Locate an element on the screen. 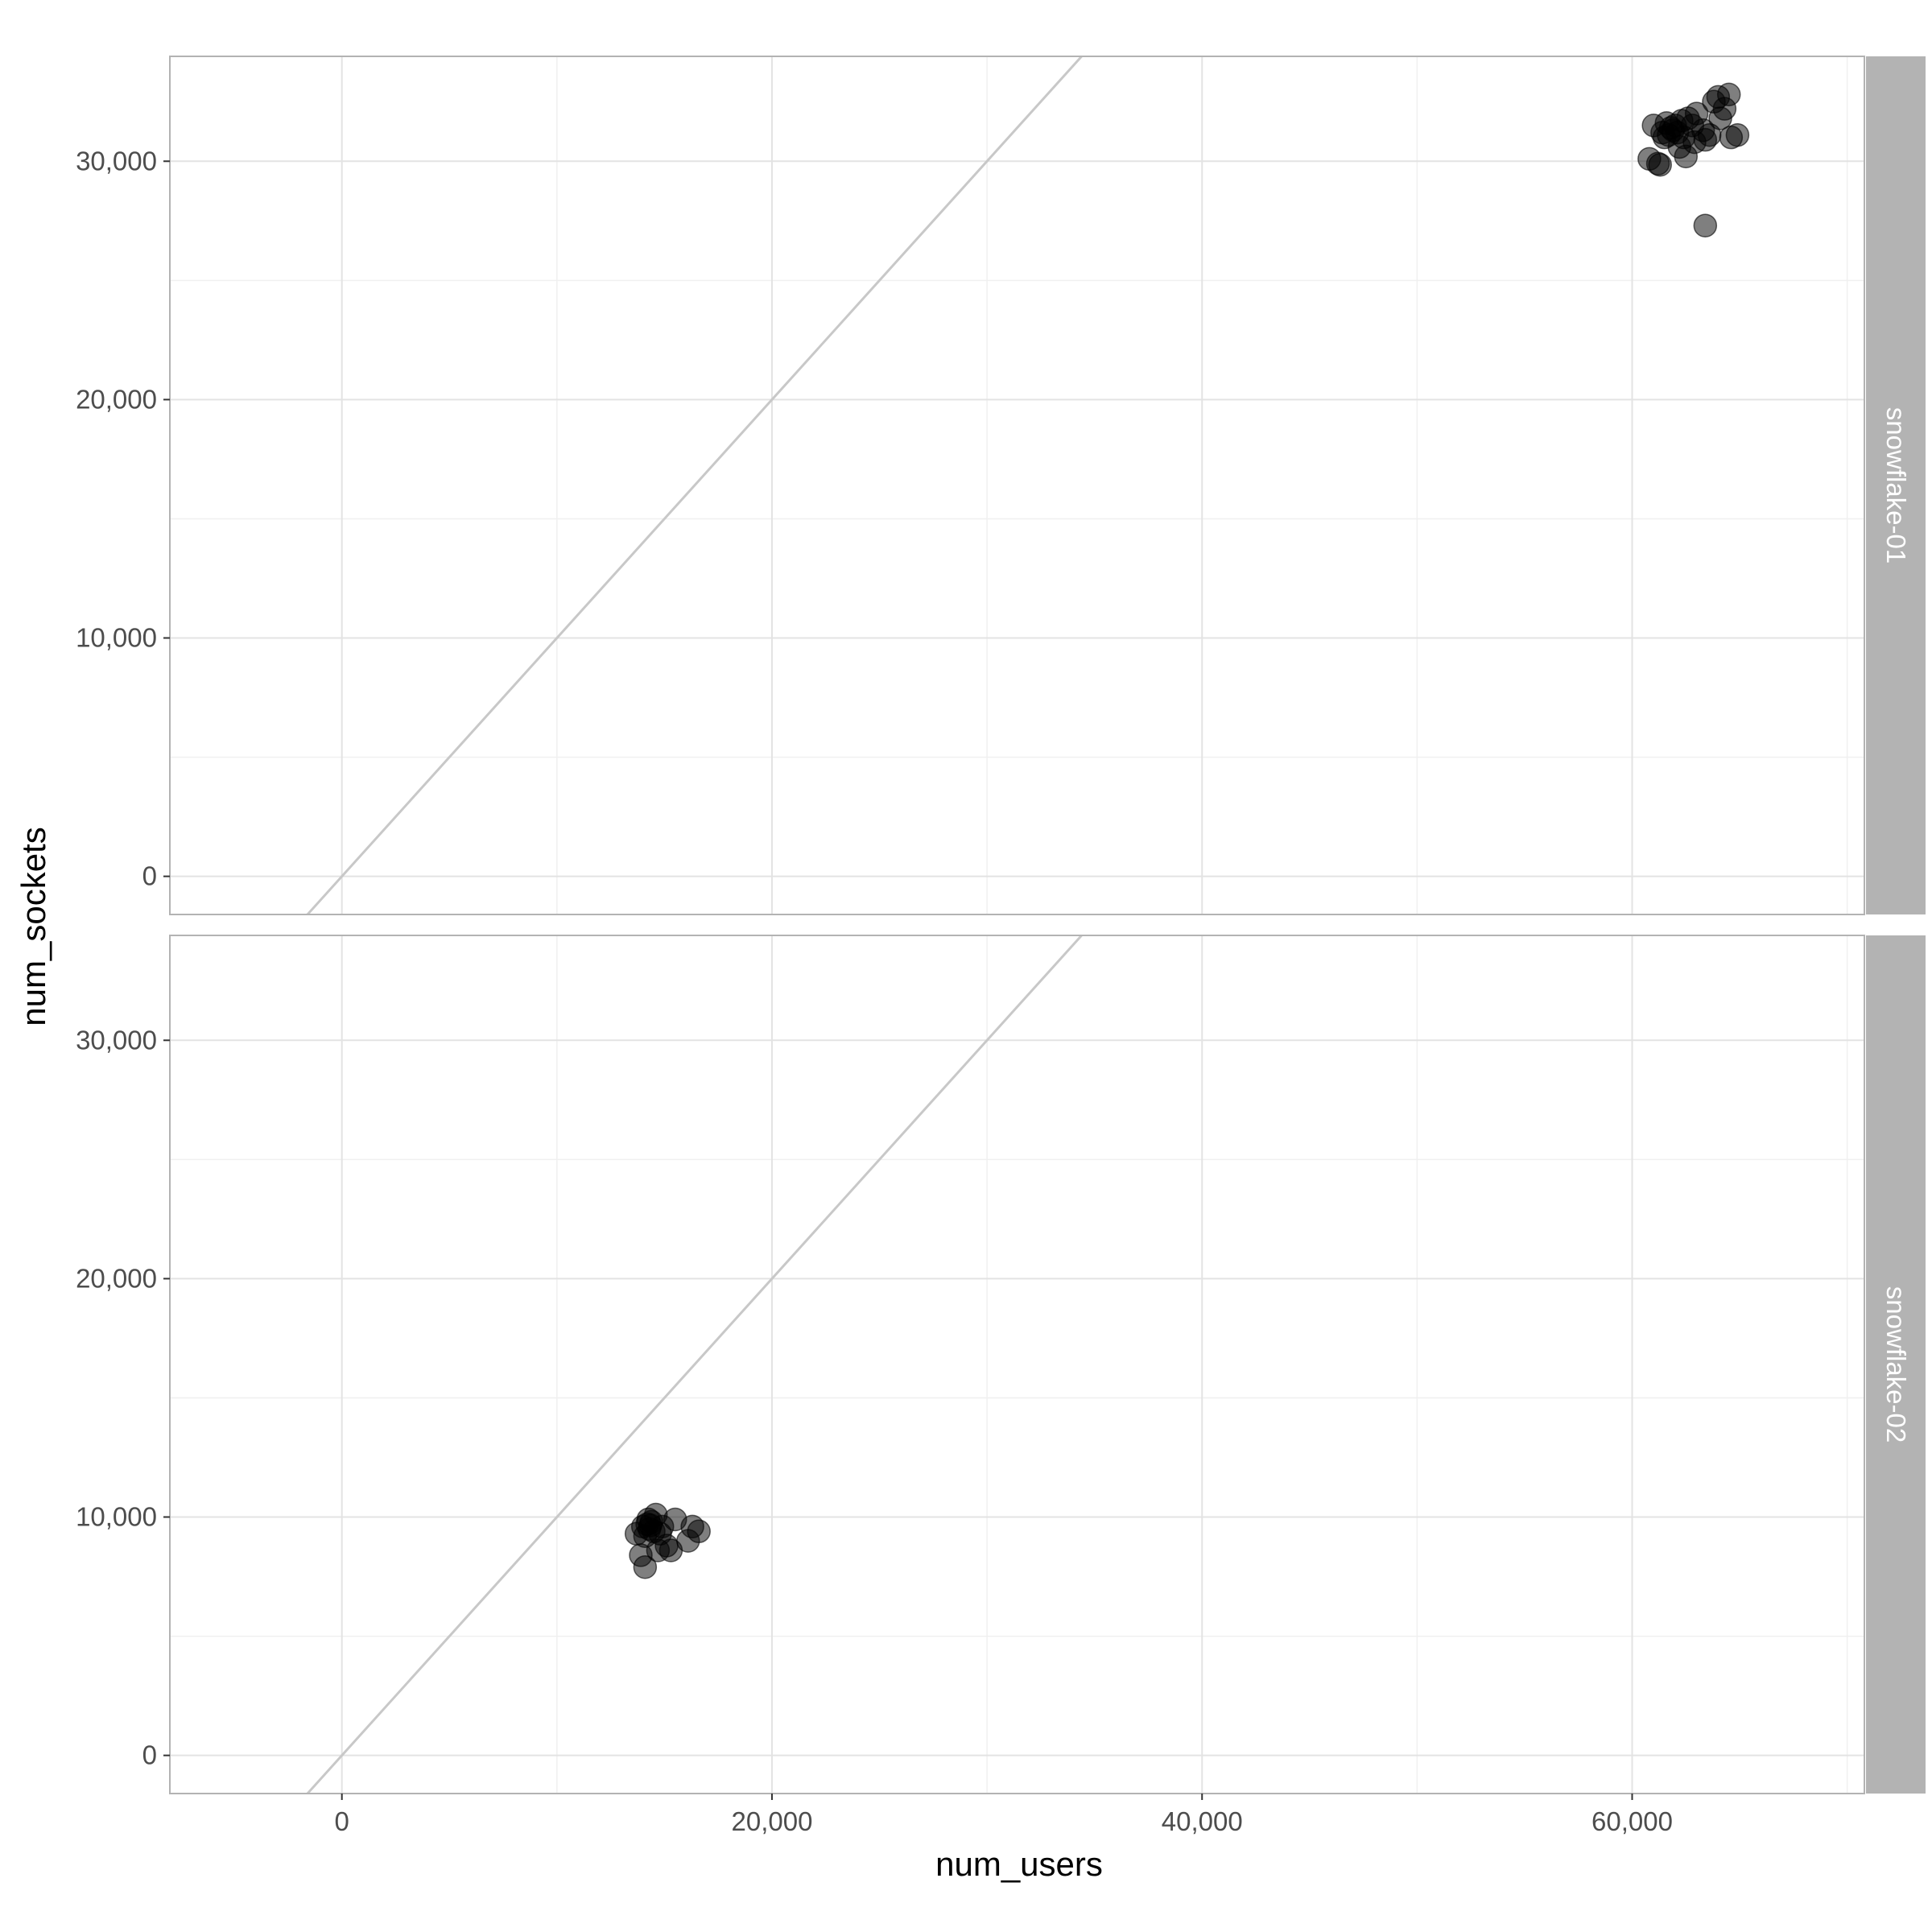 This screenshot has width=1932, height=1932. x-axis-title: num_users is located at coordinates (1019, 1864).